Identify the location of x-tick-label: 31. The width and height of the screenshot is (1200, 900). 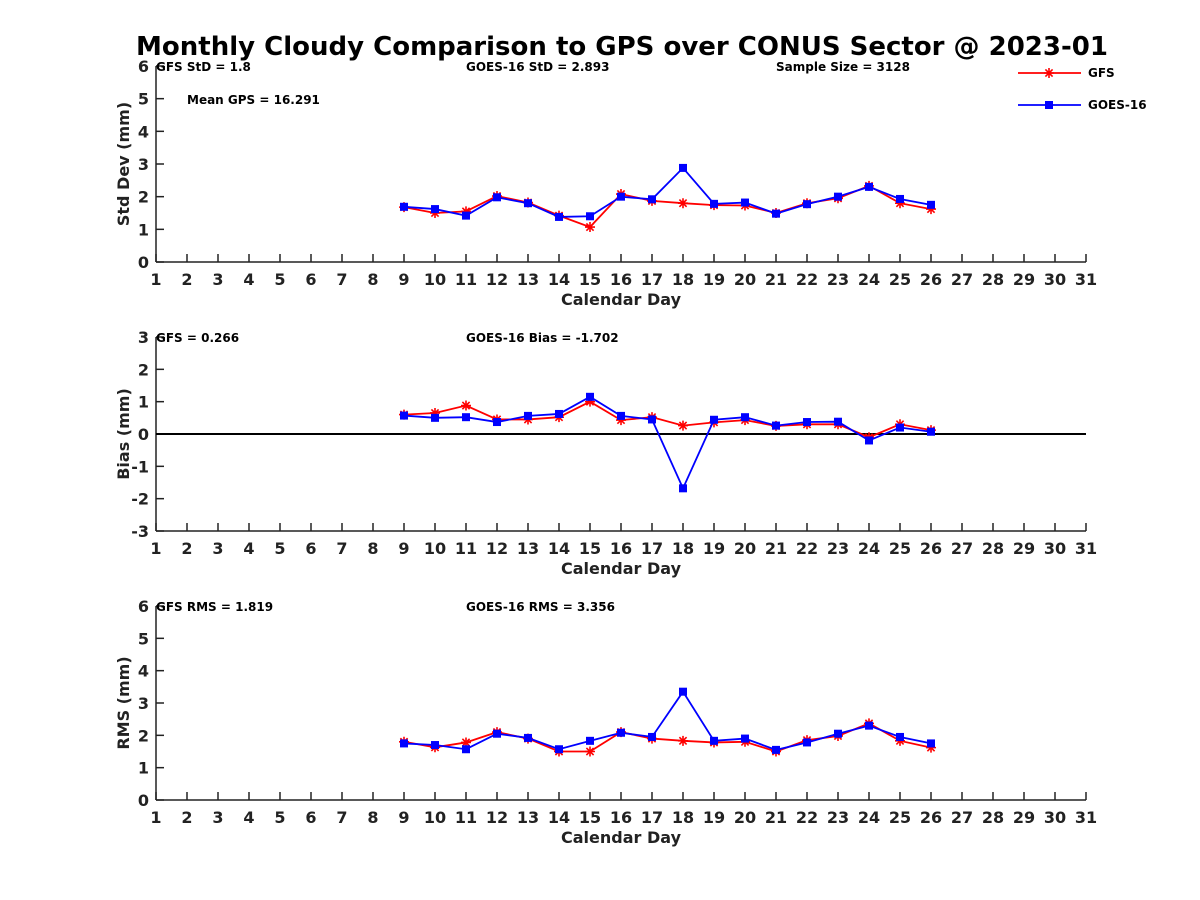
(1086, 548).